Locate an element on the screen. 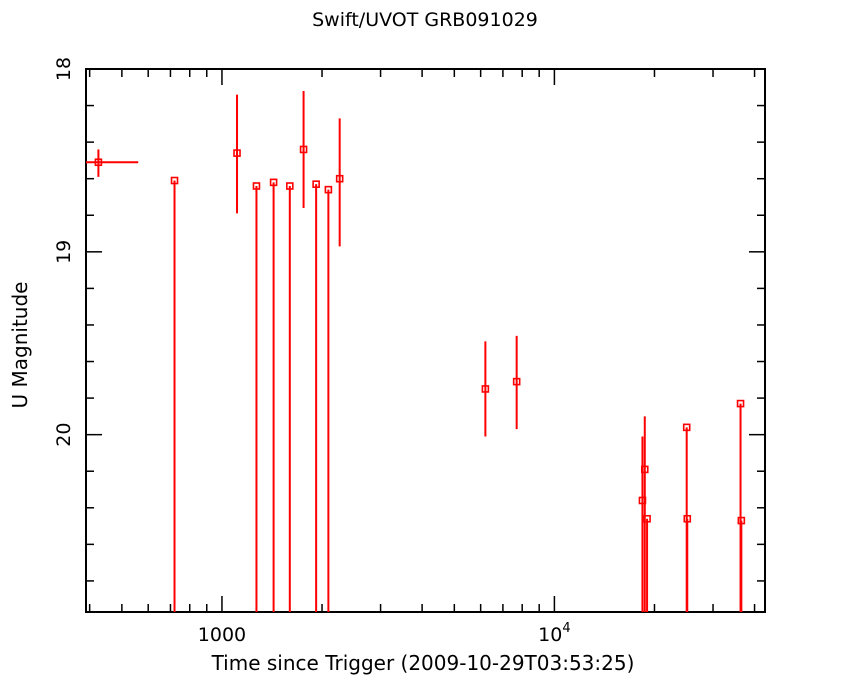  x-axis-label: Time since Trigger (2009-10-29T03:53:25) is located at coordinates (423, 663).